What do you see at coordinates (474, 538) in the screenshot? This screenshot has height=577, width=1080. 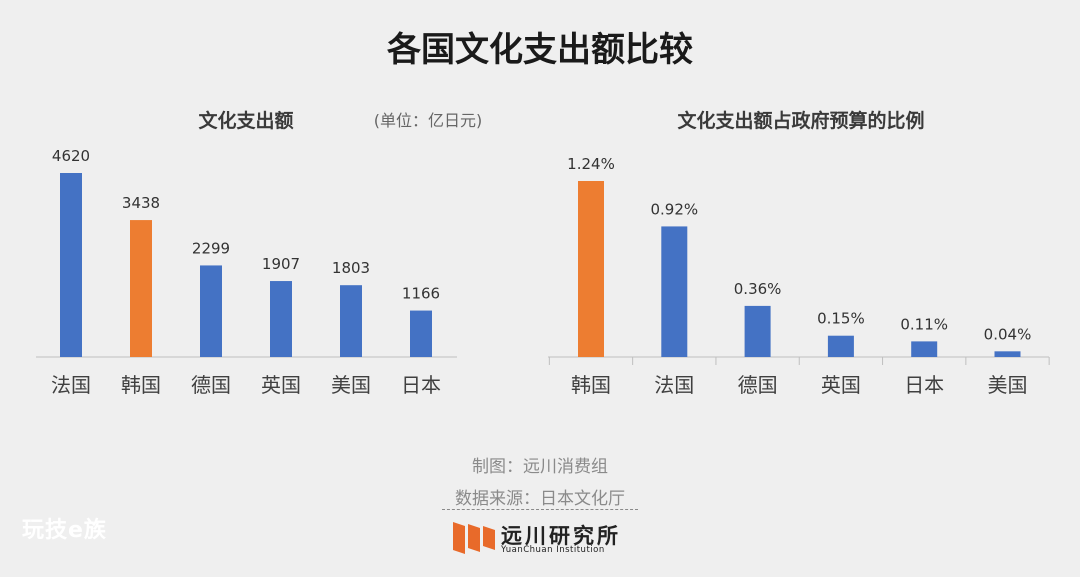 I see `logo-mark-icon` at bounding box center [474, 538].